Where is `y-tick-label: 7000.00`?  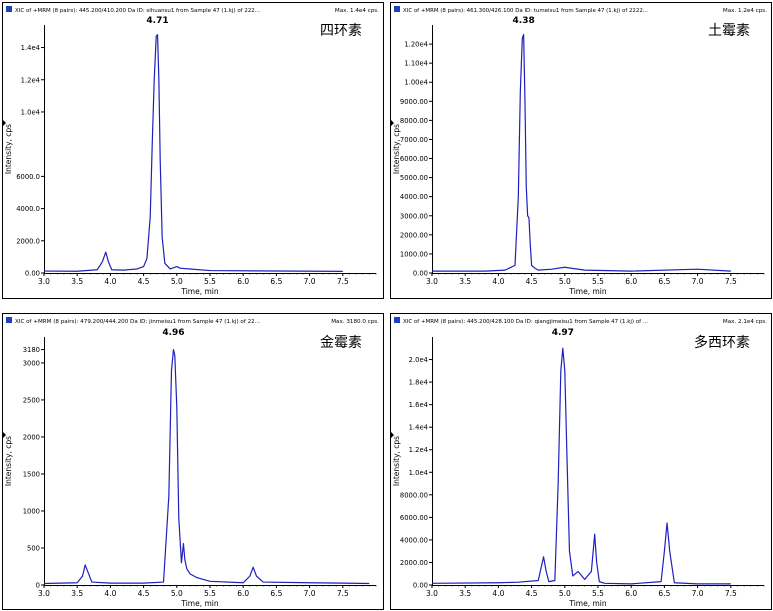
y-tick-label: 7000.00 is located at coordinates (414, 140).